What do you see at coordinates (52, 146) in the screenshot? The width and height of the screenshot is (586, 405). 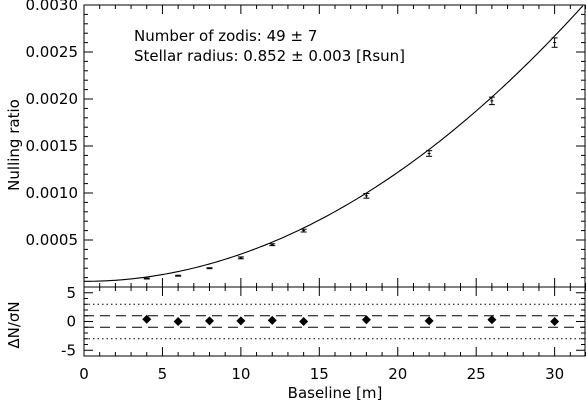 I see `top-y-tick-label: 0.0015` at bounding box center [52, 146].